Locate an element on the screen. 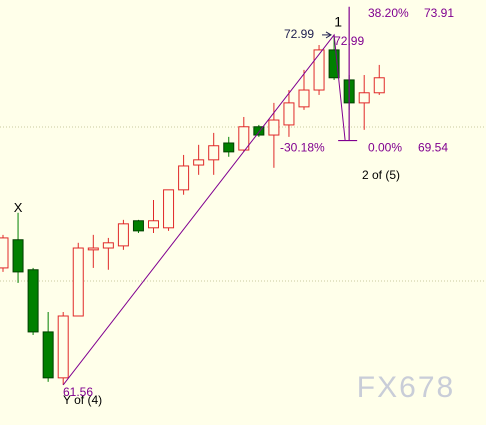 Image resolution: width=486 pixels, height=425 pixels. annotation: 1 is located at coordinates (338, 22).